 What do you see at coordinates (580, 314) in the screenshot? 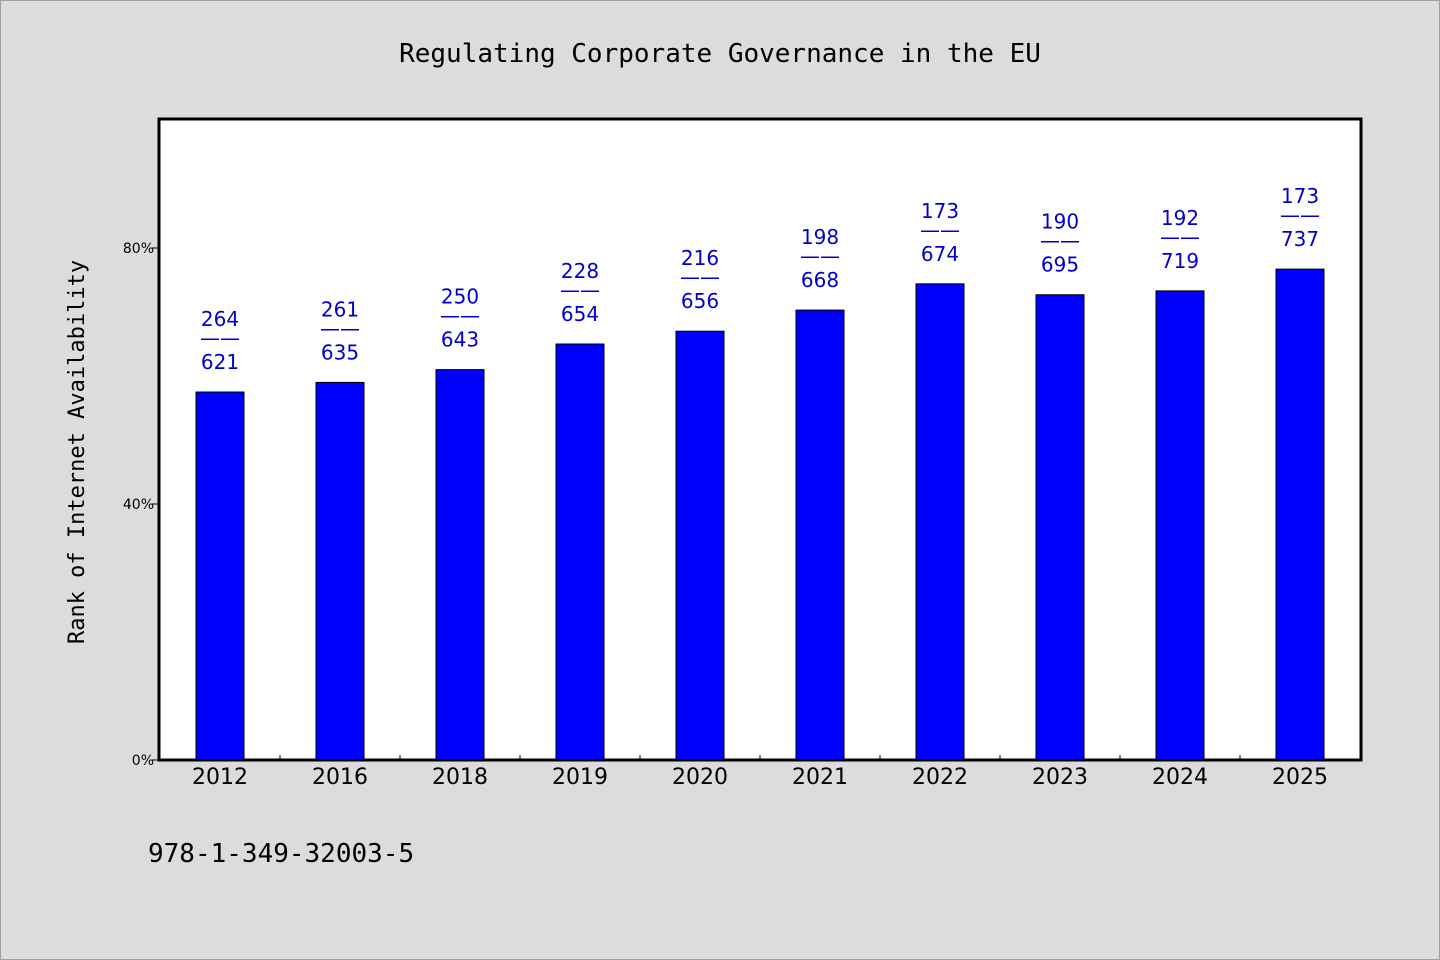
I see `bar-label-bottom: 654` at bounding box center [580, 314].